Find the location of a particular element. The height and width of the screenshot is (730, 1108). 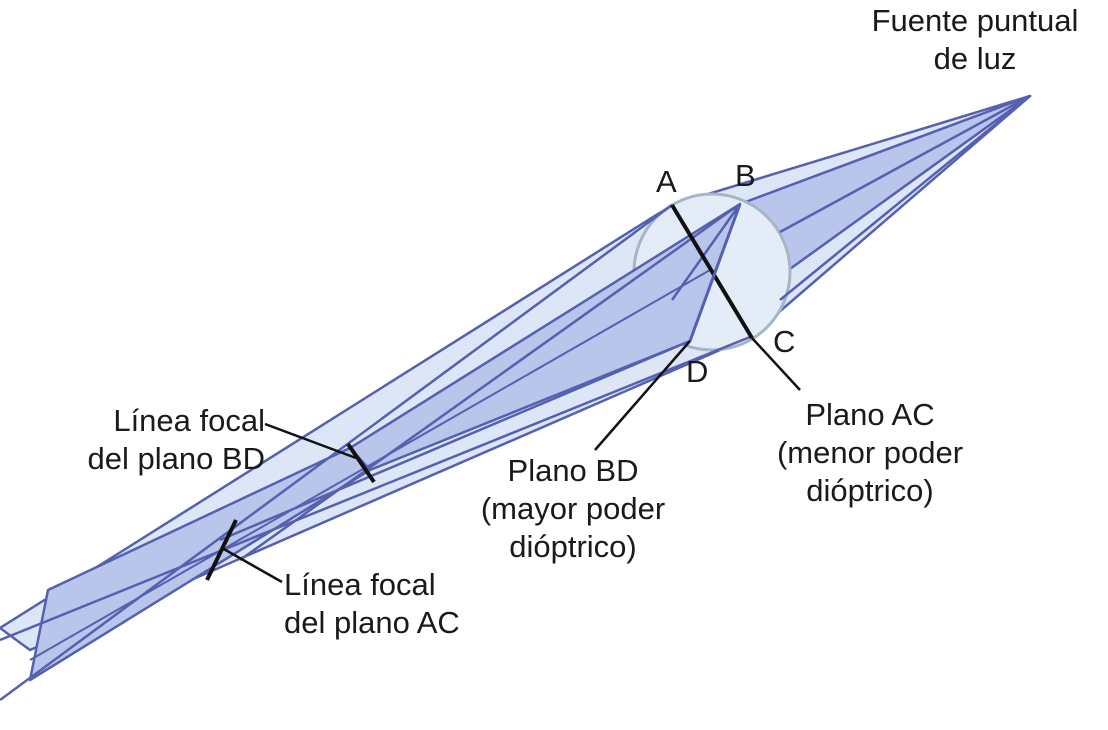

plane-ac-line2: (menor poder is located at coordinates (870, 452).